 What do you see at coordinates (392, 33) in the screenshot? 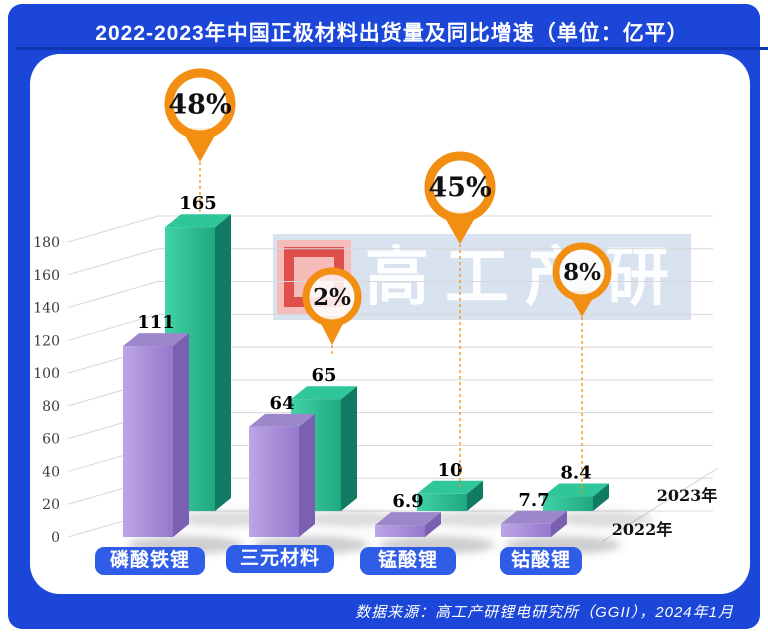
I see `chart-title: 2022-2023年中国正极材料出货量及同比增速（单位：亿平）` at bounding box center [392, 33].